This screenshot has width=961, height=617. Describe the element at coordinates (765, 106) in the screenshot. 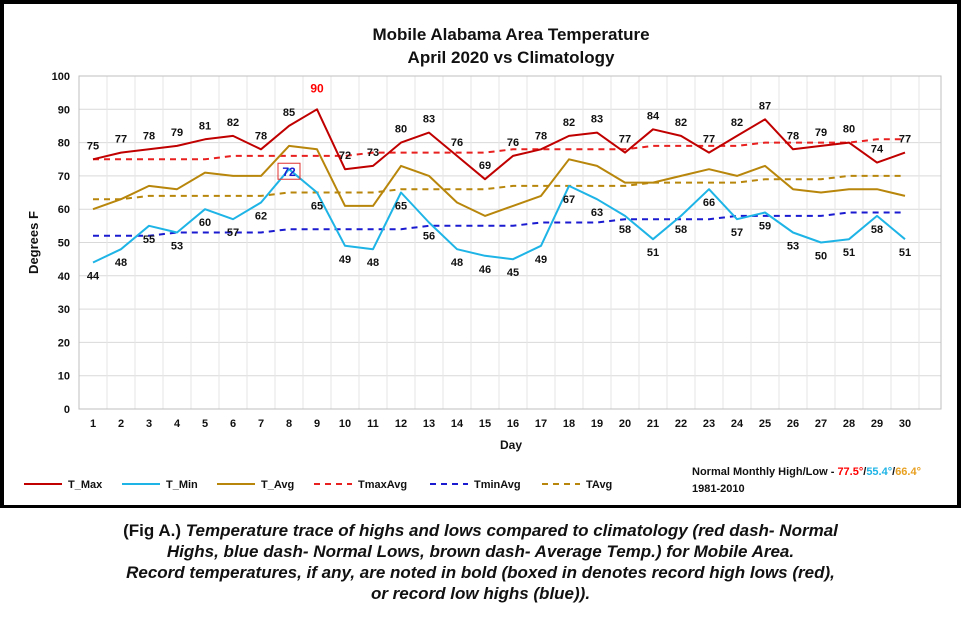

I see `data-label-t-max: 87` at that location.